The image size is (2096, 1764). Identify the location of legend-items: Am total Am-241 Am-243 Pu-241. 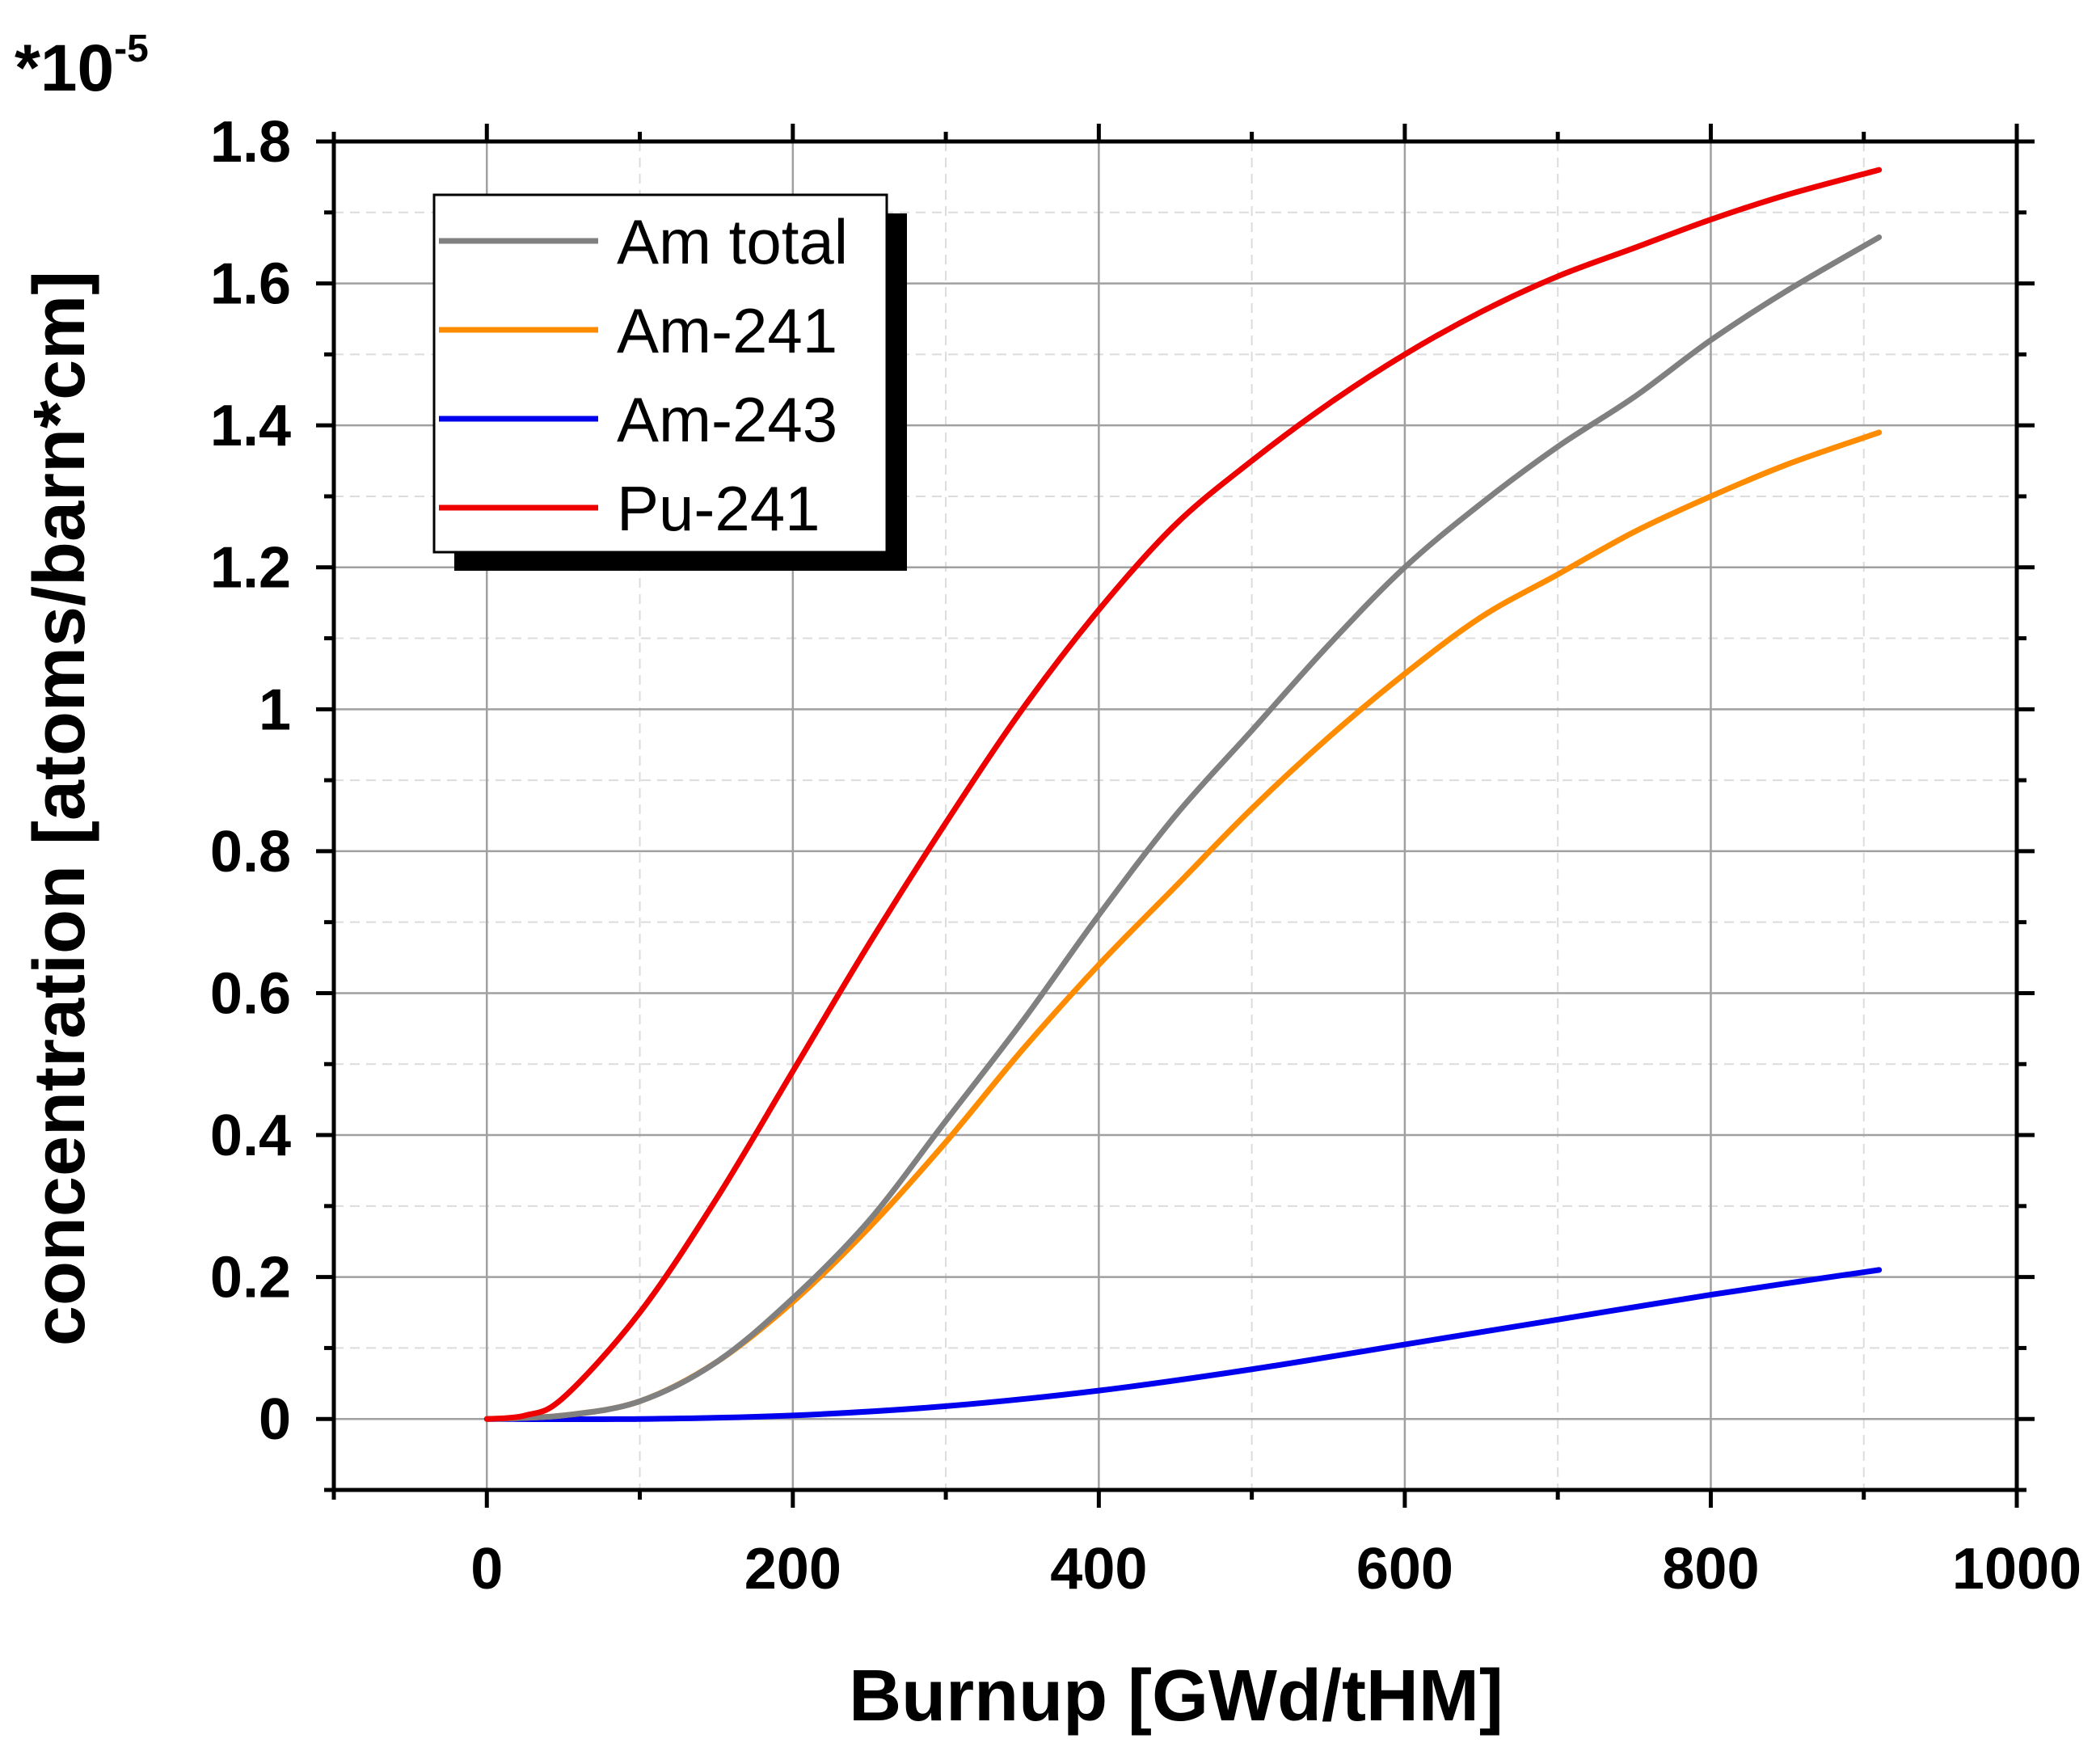
(644, 375).